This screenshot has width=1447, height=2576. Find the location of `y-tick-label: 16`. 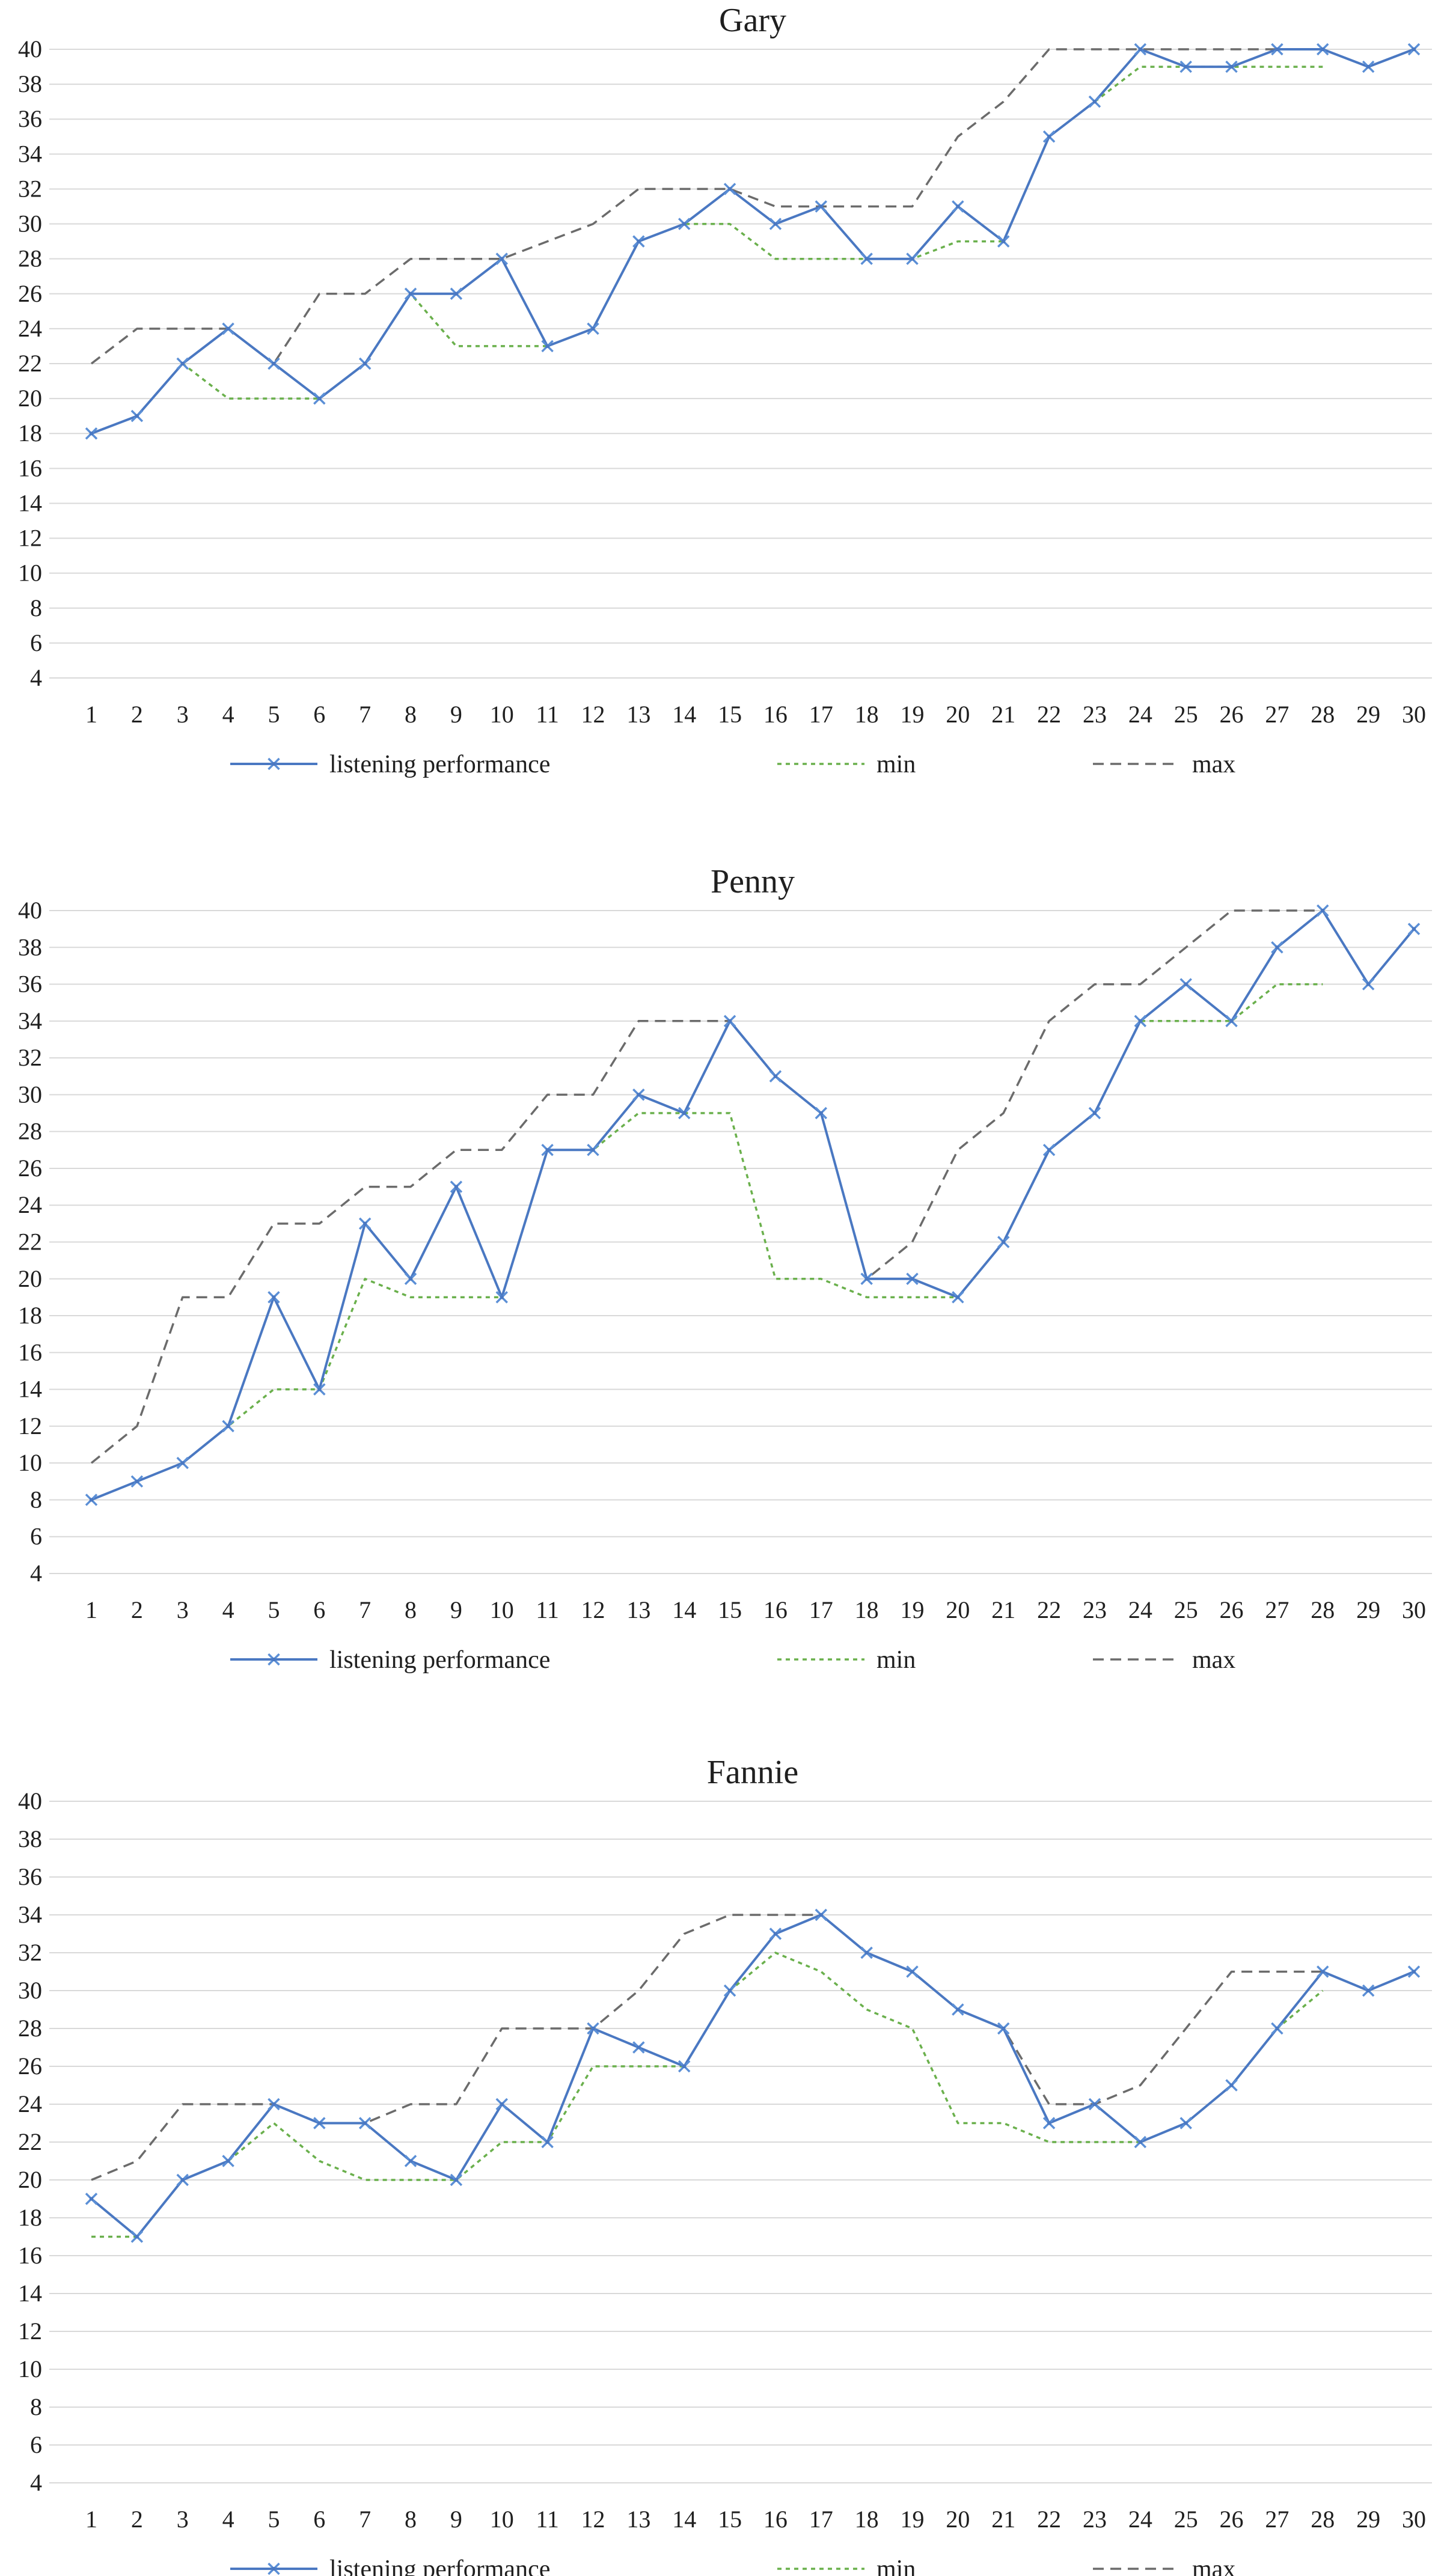

y-tick-label: 16 is located at coordinates (30, 467).